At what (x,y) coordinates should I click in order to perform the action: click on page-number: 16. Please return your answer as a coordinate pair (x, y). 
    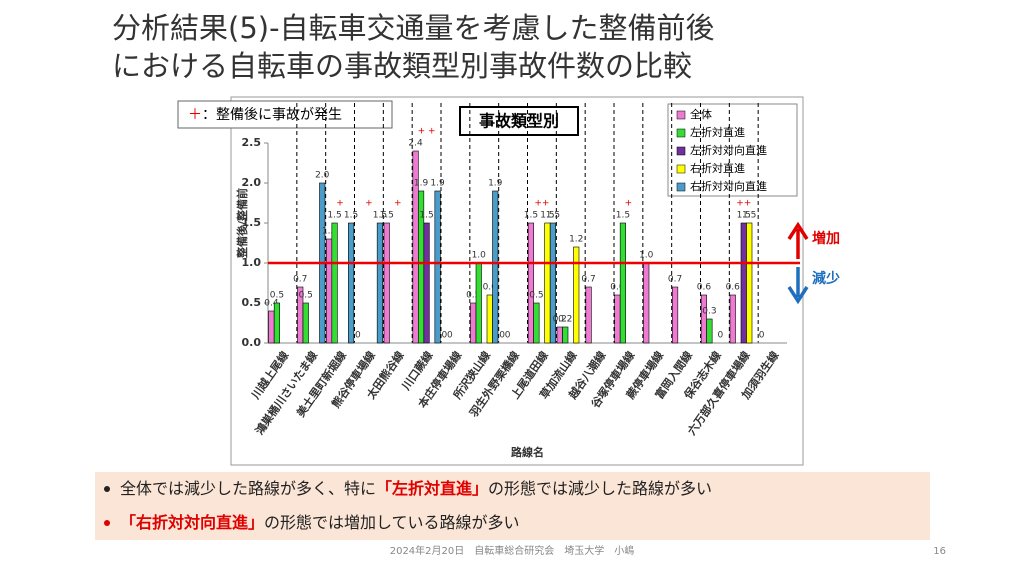
    Looking at the image, I should click on (939, 551).